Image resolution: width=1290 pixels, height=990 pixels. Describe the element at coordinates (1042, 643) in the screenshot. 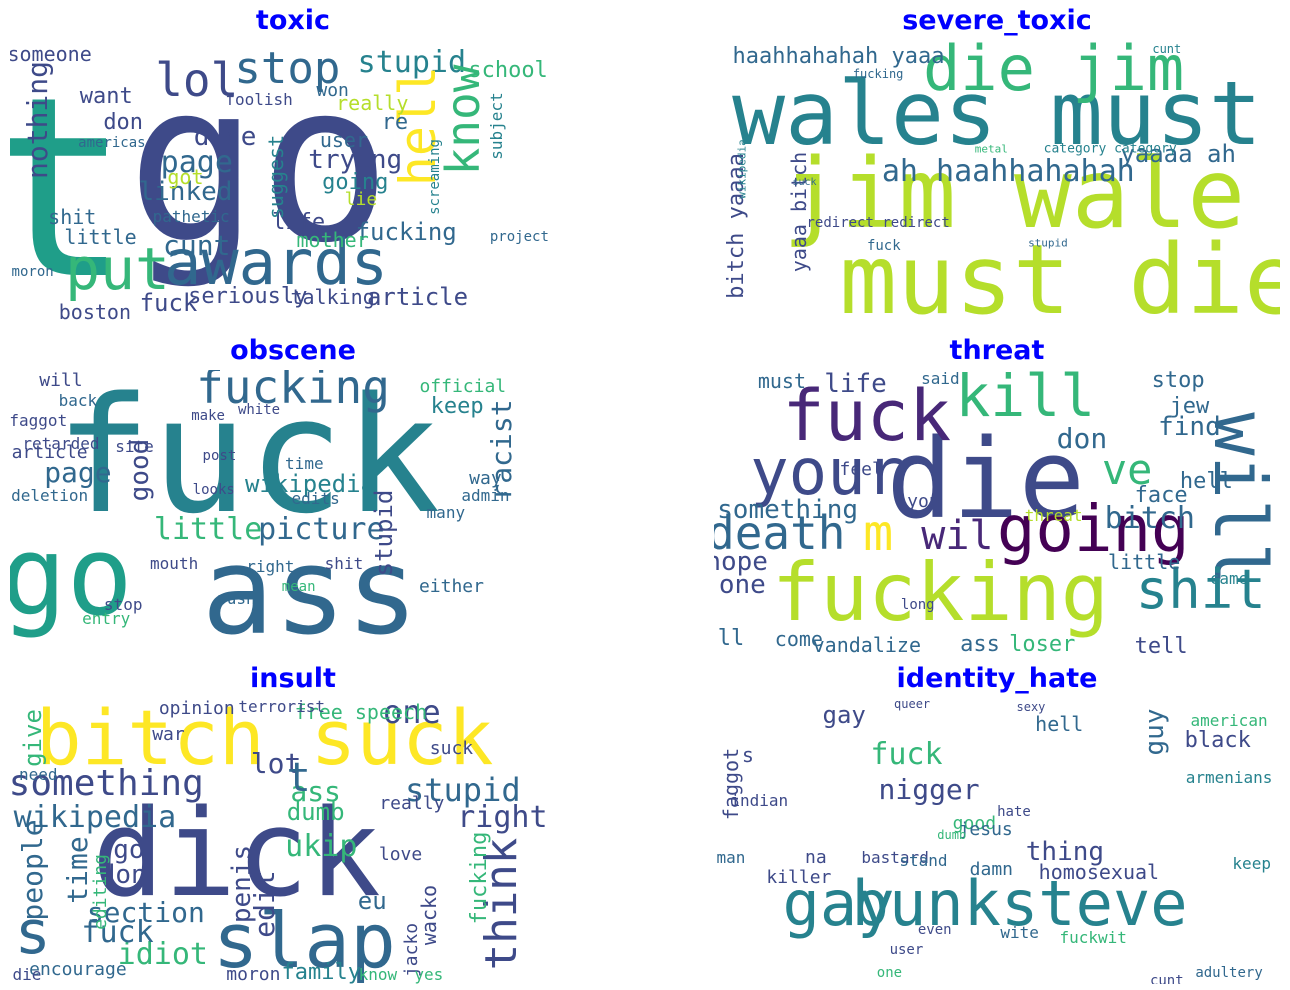

I see `cloud-word: loser` at that location.